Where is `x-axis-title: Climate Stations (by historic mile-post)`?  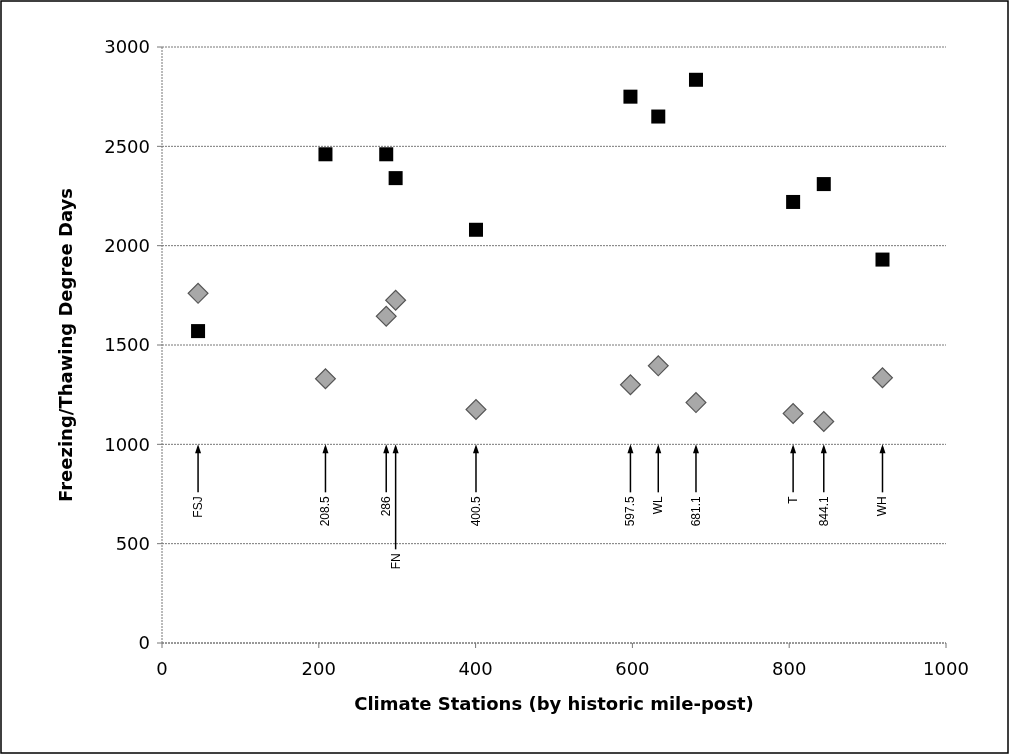 x-axis-title: Climate Stations (by historic mile-post) is located at coordinates (554, 703).